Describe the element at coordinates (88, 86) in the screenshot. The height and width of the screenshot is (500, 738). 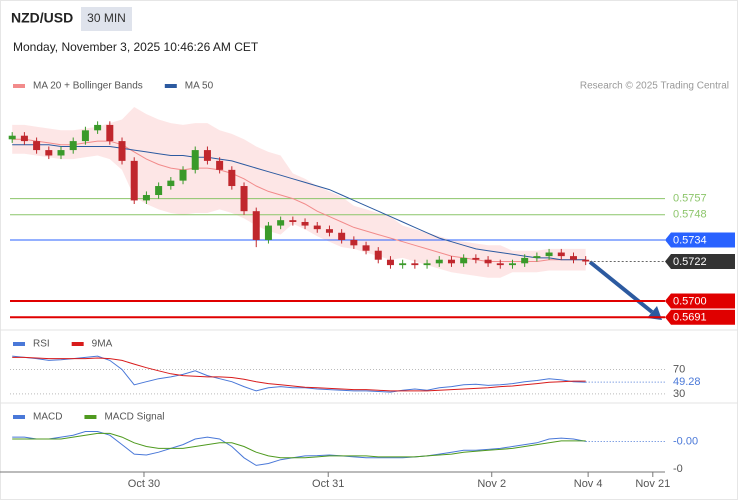
I see `legend-label: MA 20 + Bollinger Bands` at that location.